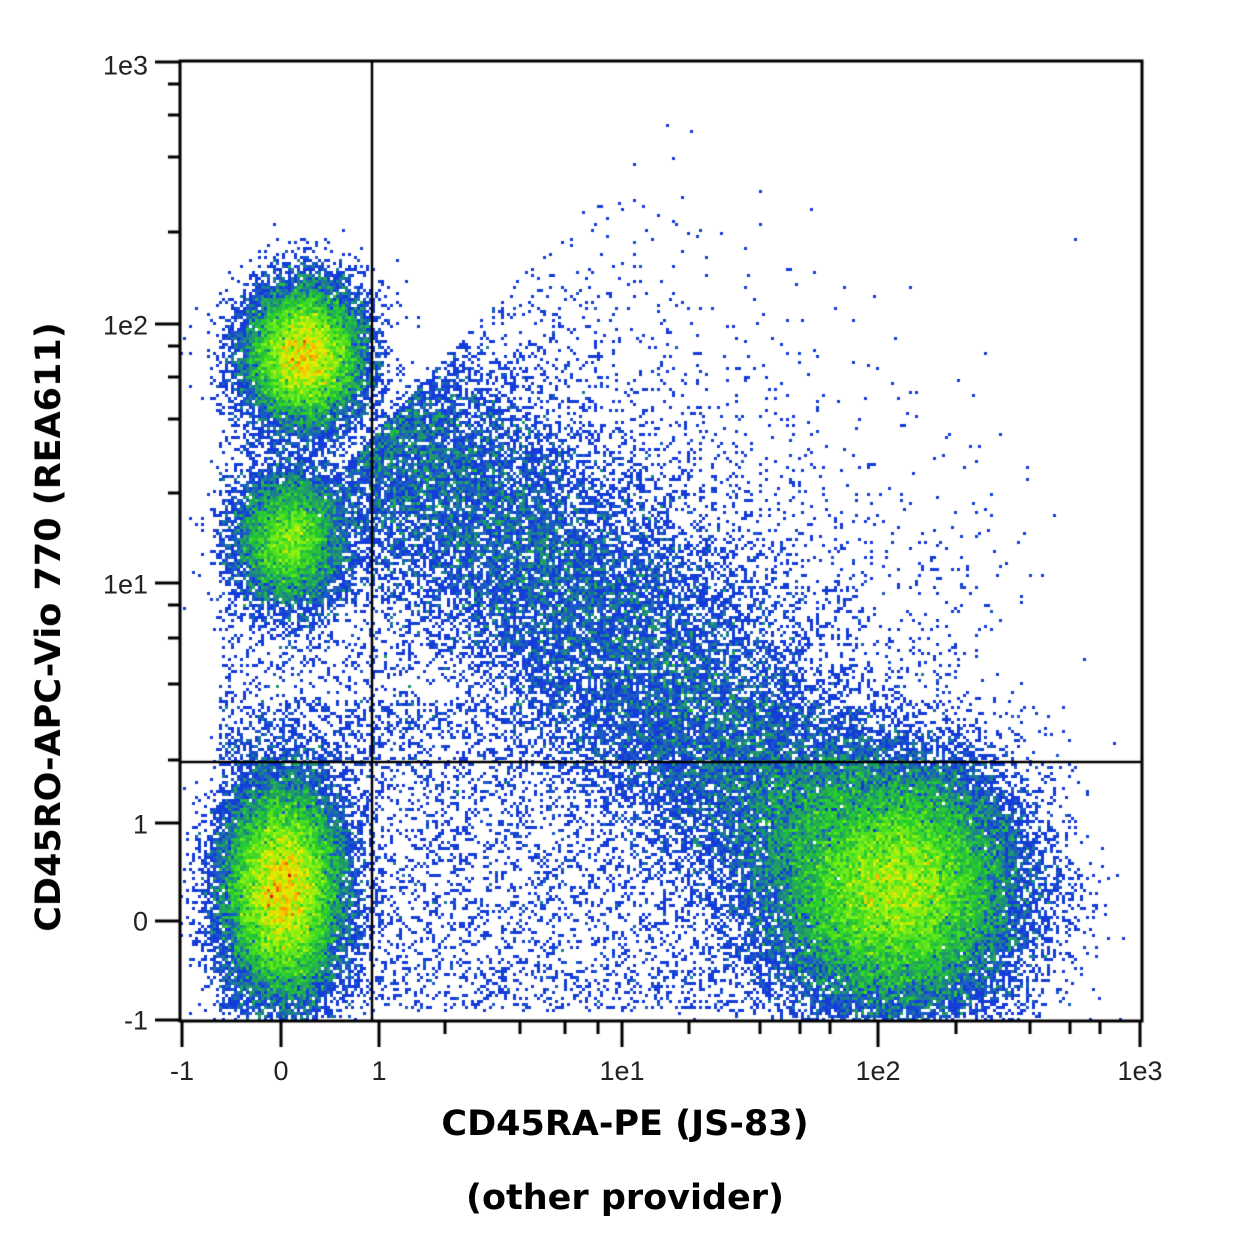  I want to click on x-axis-subtitle: (other provider), so click(625, 1198).